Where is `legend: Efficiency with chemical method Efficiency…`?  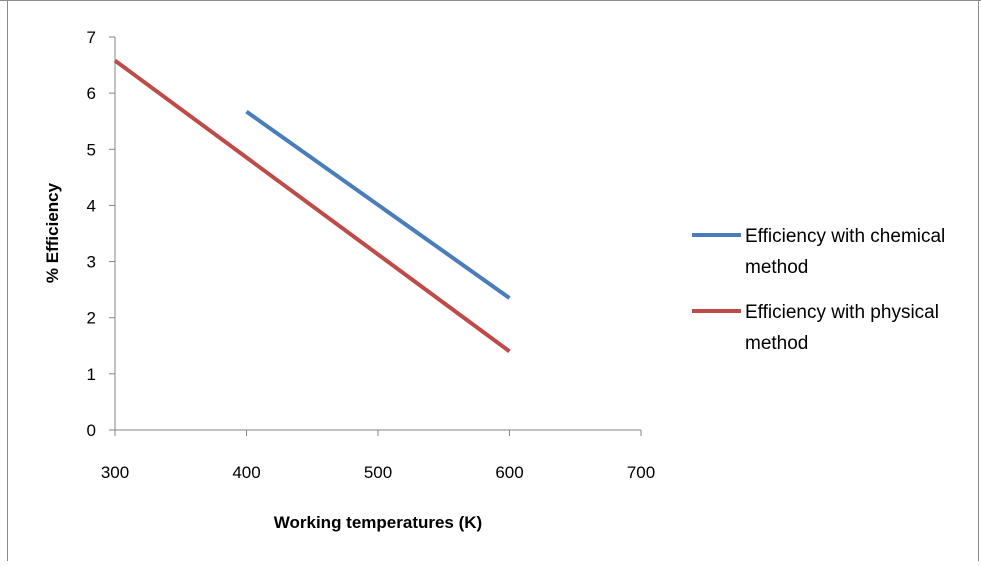 legend: Efficiency with chemical method Efficiency… is located at coordinates (818, 290).